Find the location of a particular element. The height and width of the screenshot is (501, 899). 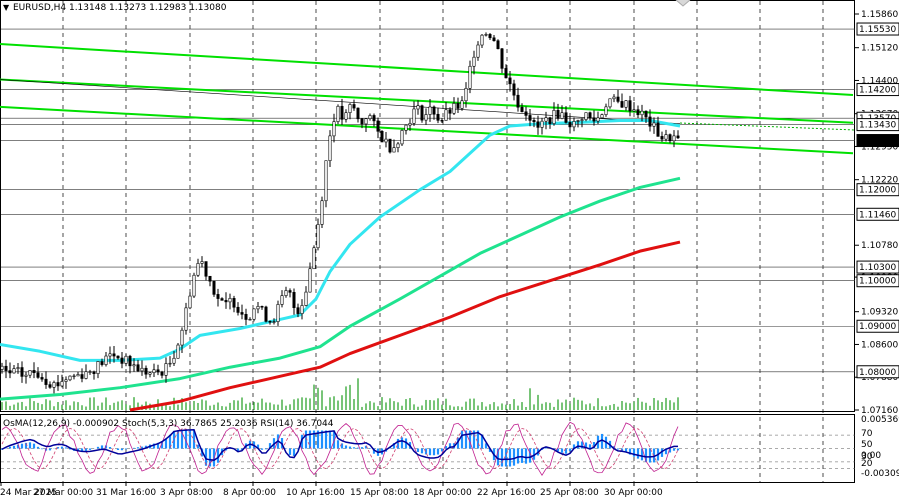

time-label: 24 Mar 2025 is located at coordinates (28, 492).